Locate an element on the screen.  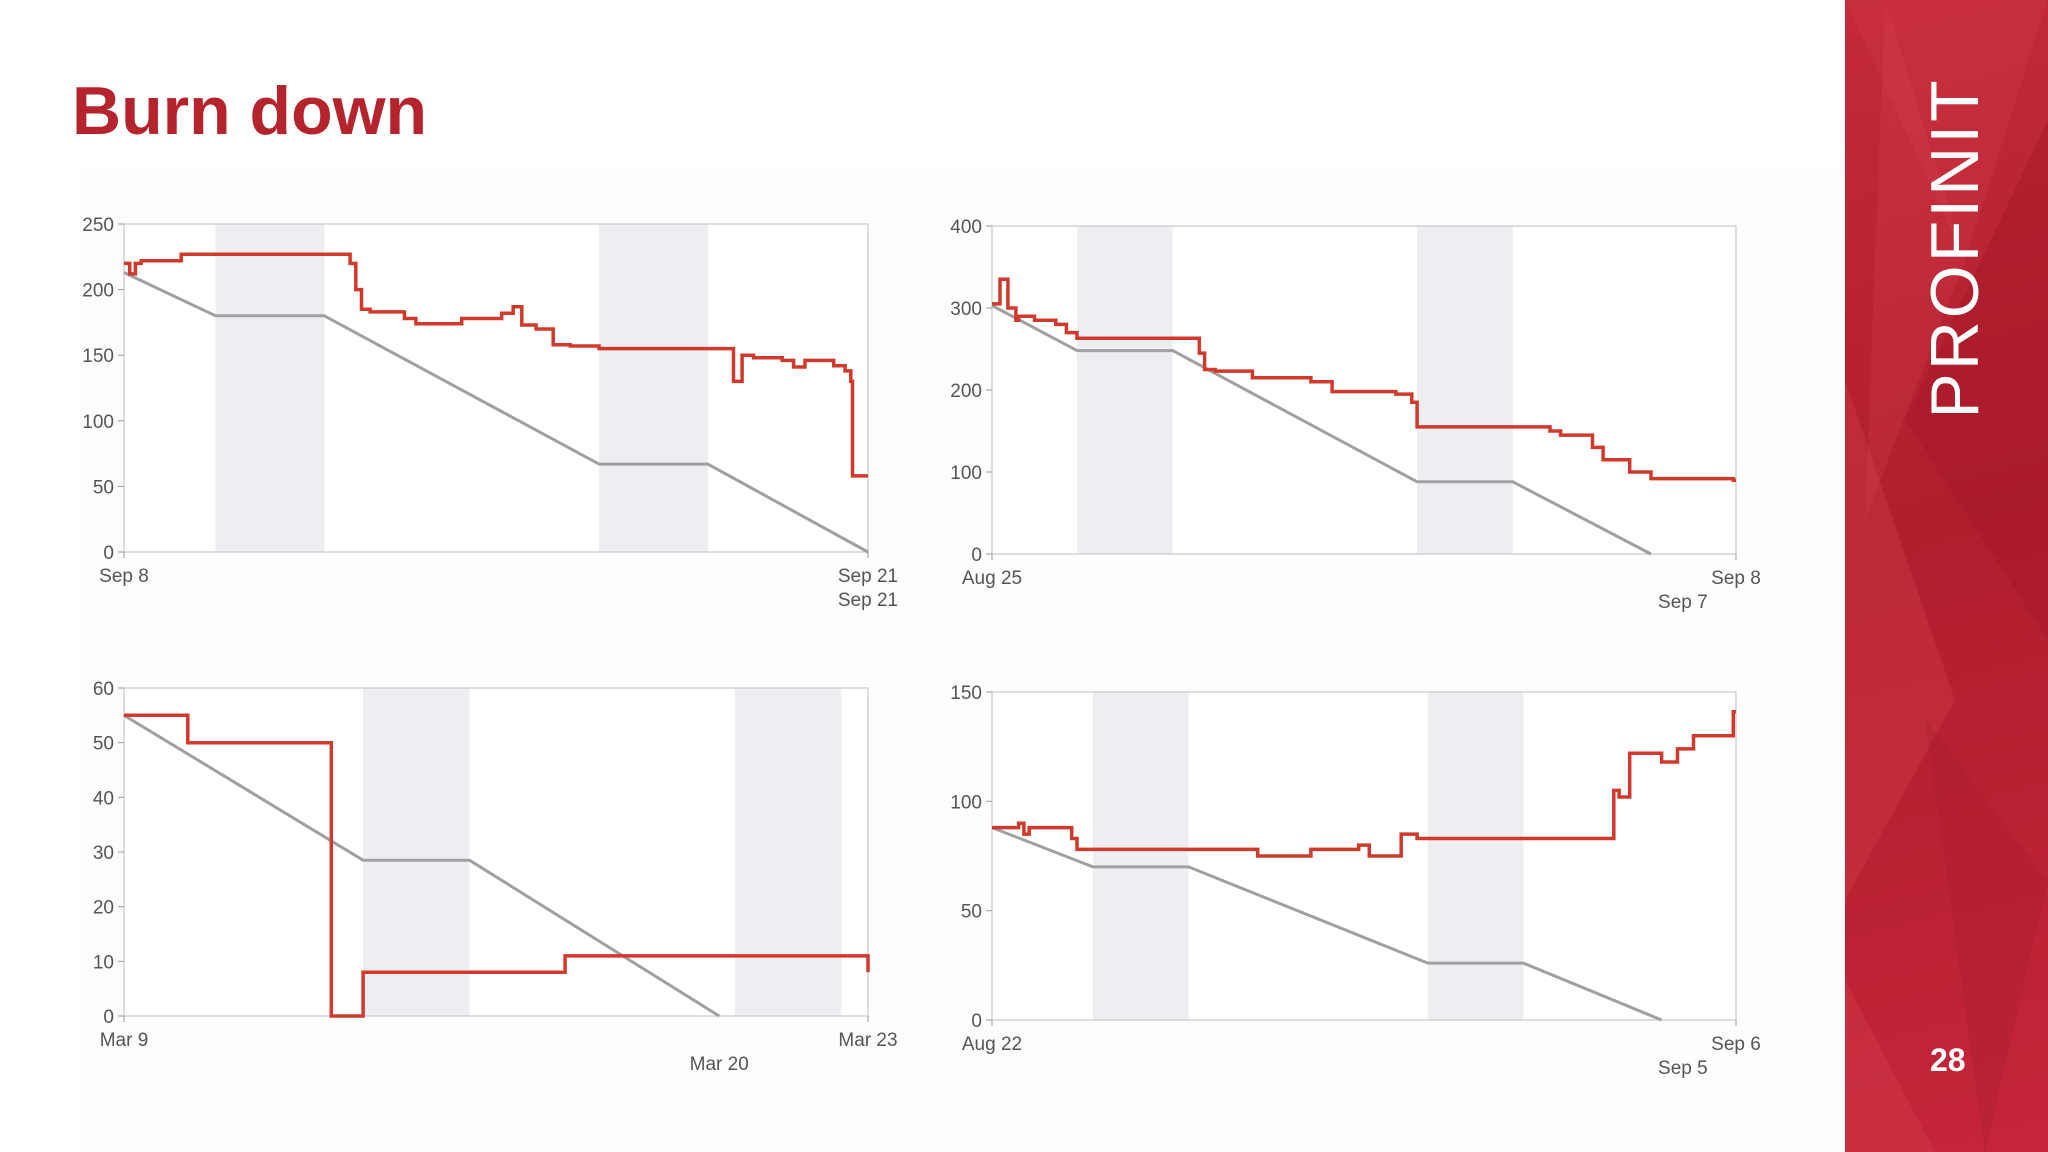
brand-logo: PROFINIT is located at coordinates (1955, 248).